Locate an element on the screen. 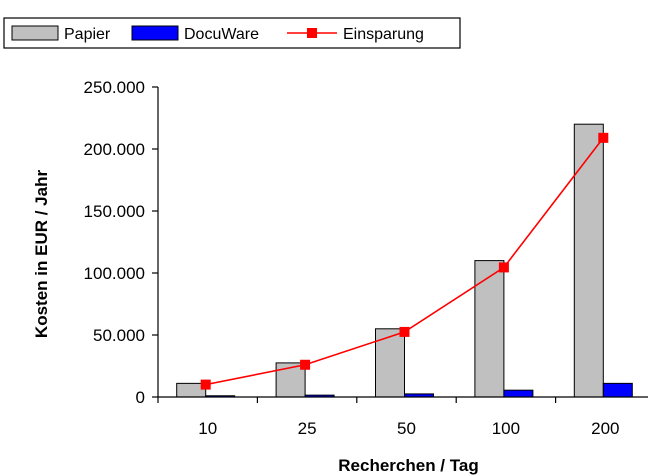  legend-box is located at coordinates (232, 33).